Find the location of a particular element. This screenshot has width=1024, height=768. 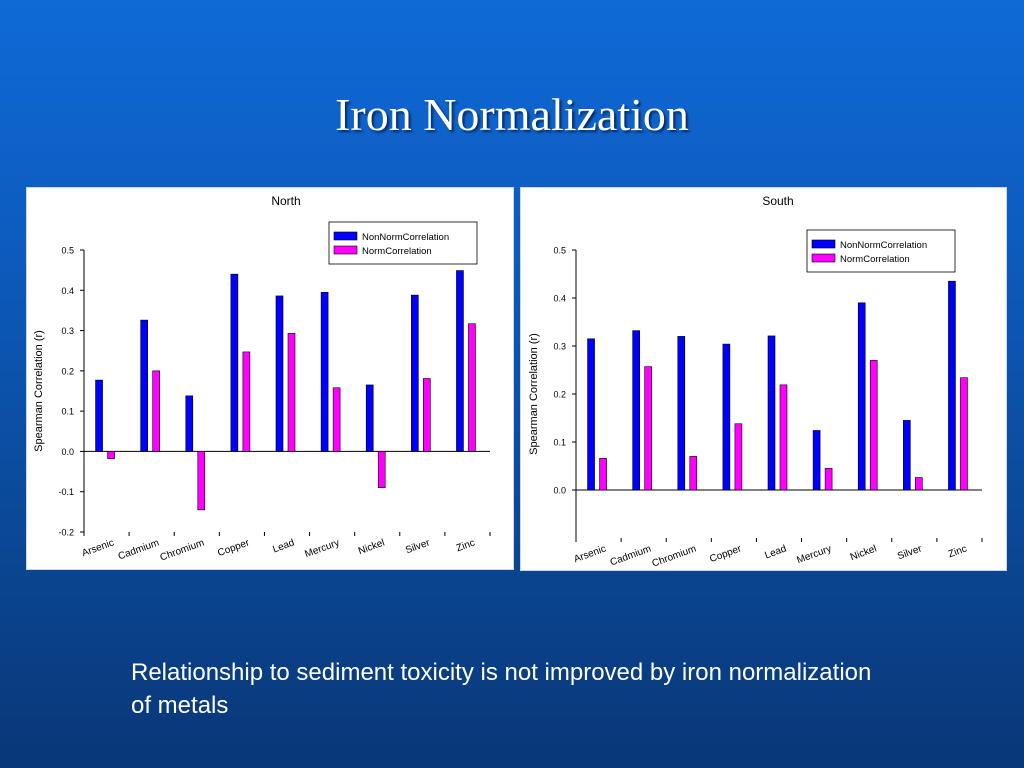

north-legend-label: NormCorrelation is located at coordinates (397, 251).